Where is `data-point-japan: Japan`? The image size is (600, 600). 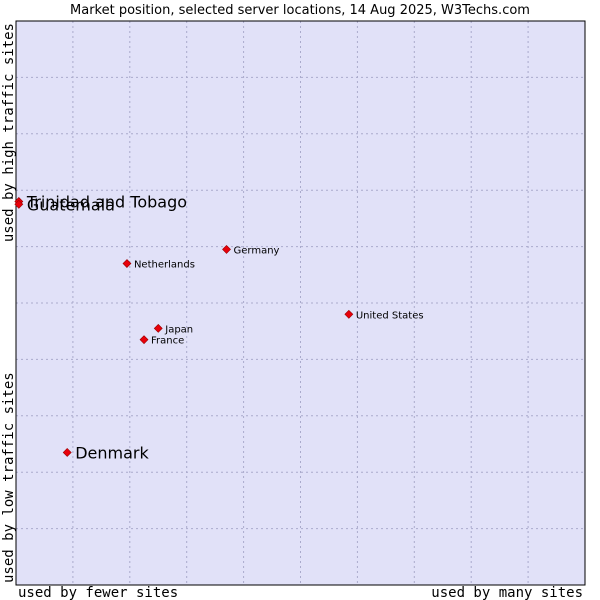 data-point-japan: Japan is located at coordinates (173, 329).